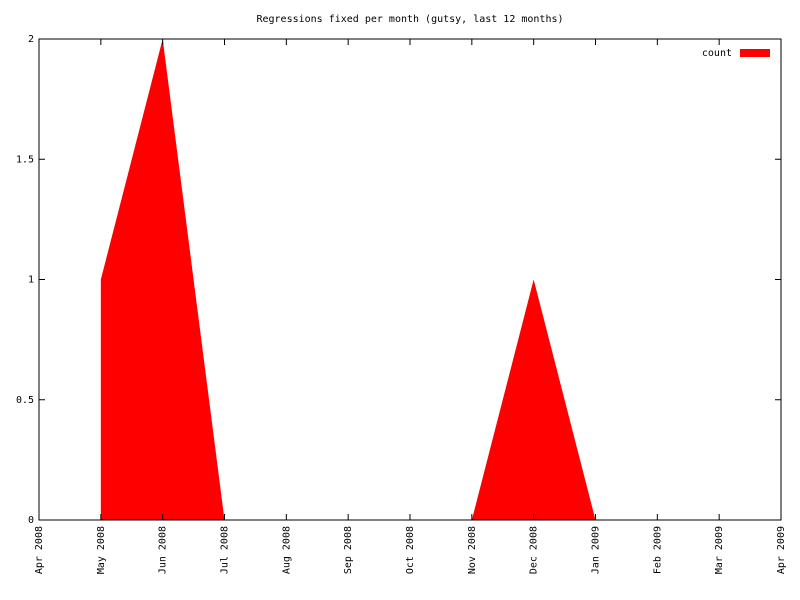 This screenshot has width=800, height=600. What do you see at coordinates (225, 550) in the screenshot?
I see `x-tick-label: Jul 2008` at bounding box center [225, 550].